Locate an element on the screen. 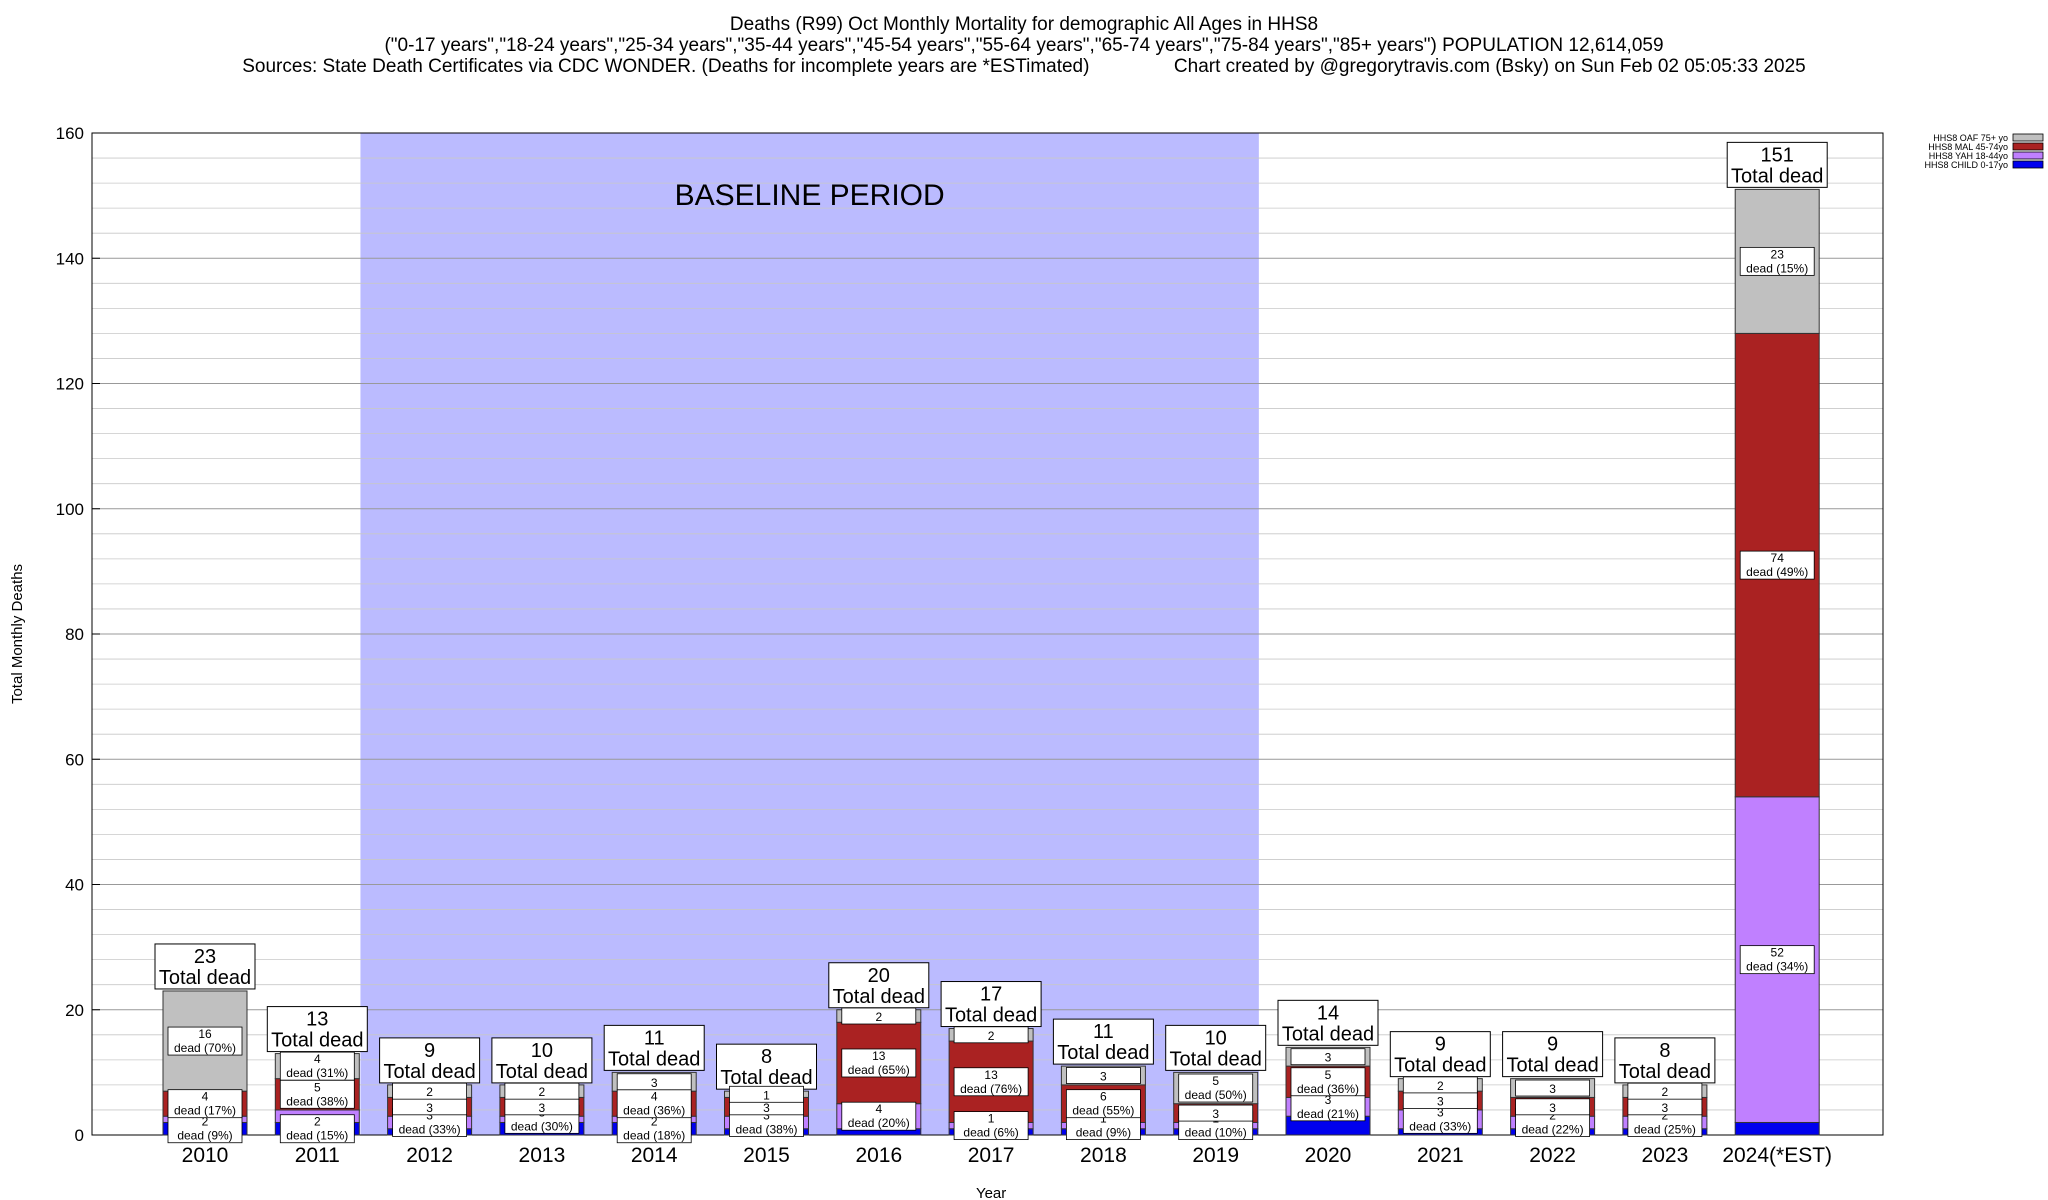 The height and width of the screenshot is (1200, 2048). segment-label: dead (33%) is located at coordinates (1440, 1126).